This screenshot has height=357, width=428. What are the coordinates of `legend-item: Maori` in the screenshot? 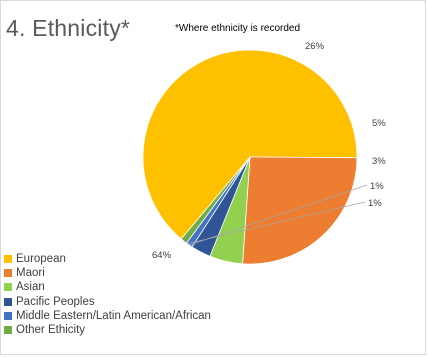 It's located at (107, 273).